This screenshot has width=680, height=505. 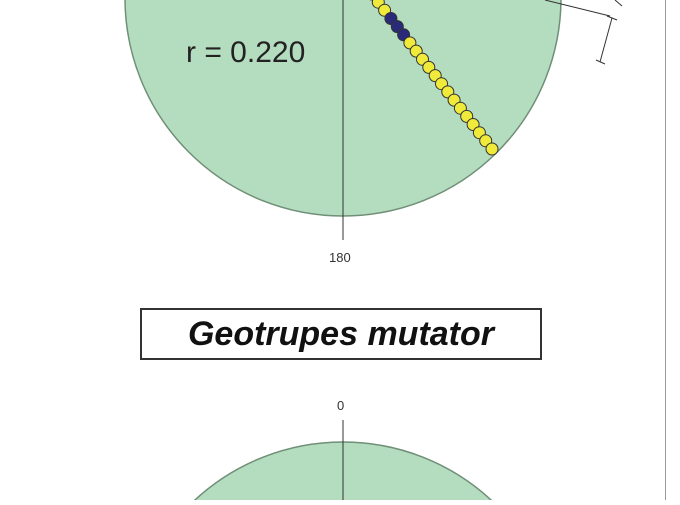 I want to click on confidence-arc-upper, so click(x=618, y=3).